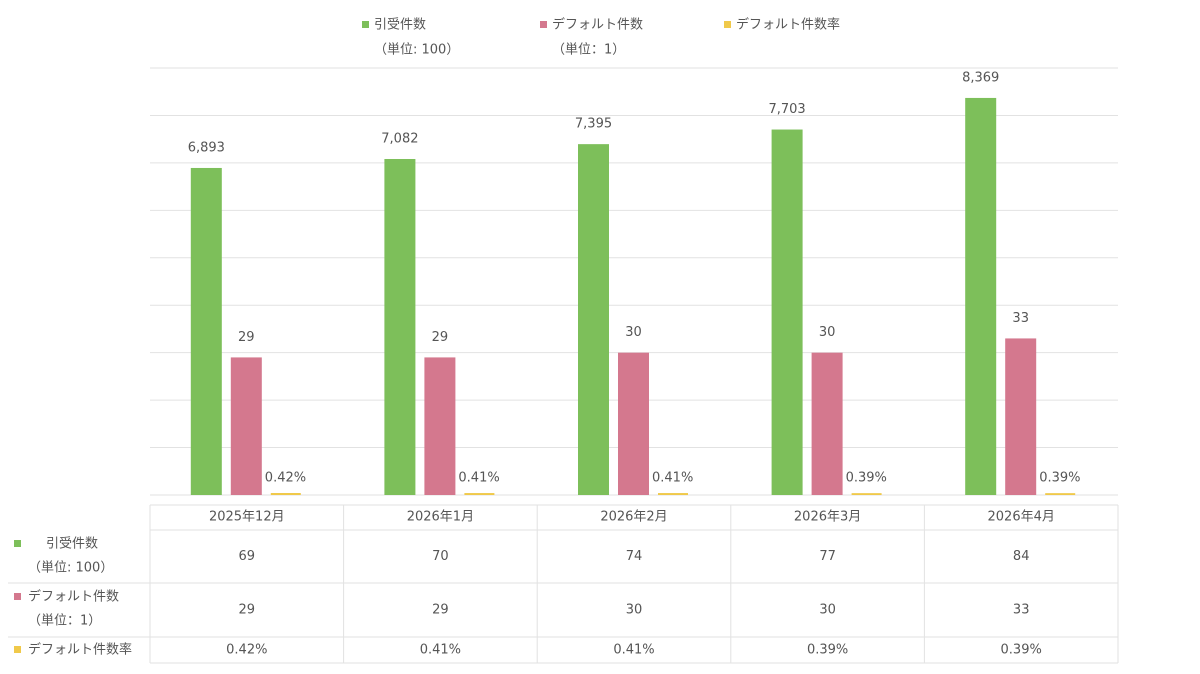 The height and width of the screenshot is (674, 1200). Describe the element at coordinates (1021, 556) in the screenshot. I see `table-cell: 84` at that location.